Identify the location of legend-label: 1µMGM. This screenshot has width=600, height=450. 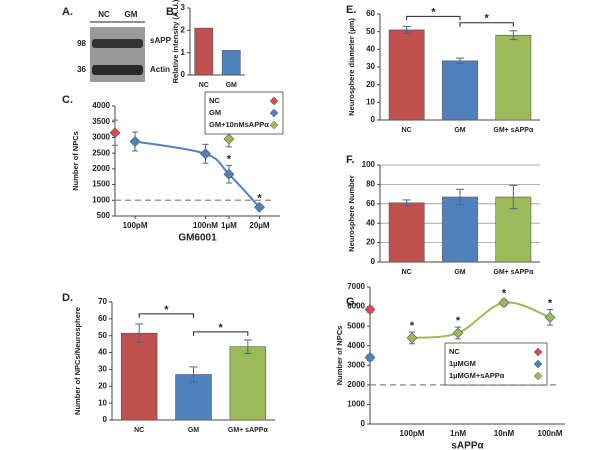
(462, 363).